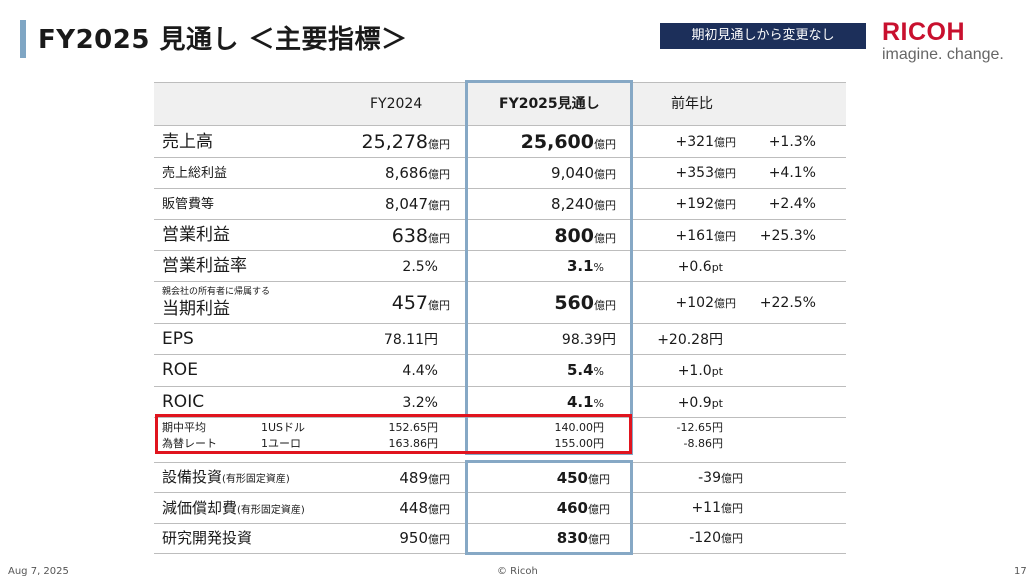 The image size is (1035, 580). Describe the element at coordinates (705, 173) in the screenshot. I see `gross-profit-diff: +353億円` at that location.